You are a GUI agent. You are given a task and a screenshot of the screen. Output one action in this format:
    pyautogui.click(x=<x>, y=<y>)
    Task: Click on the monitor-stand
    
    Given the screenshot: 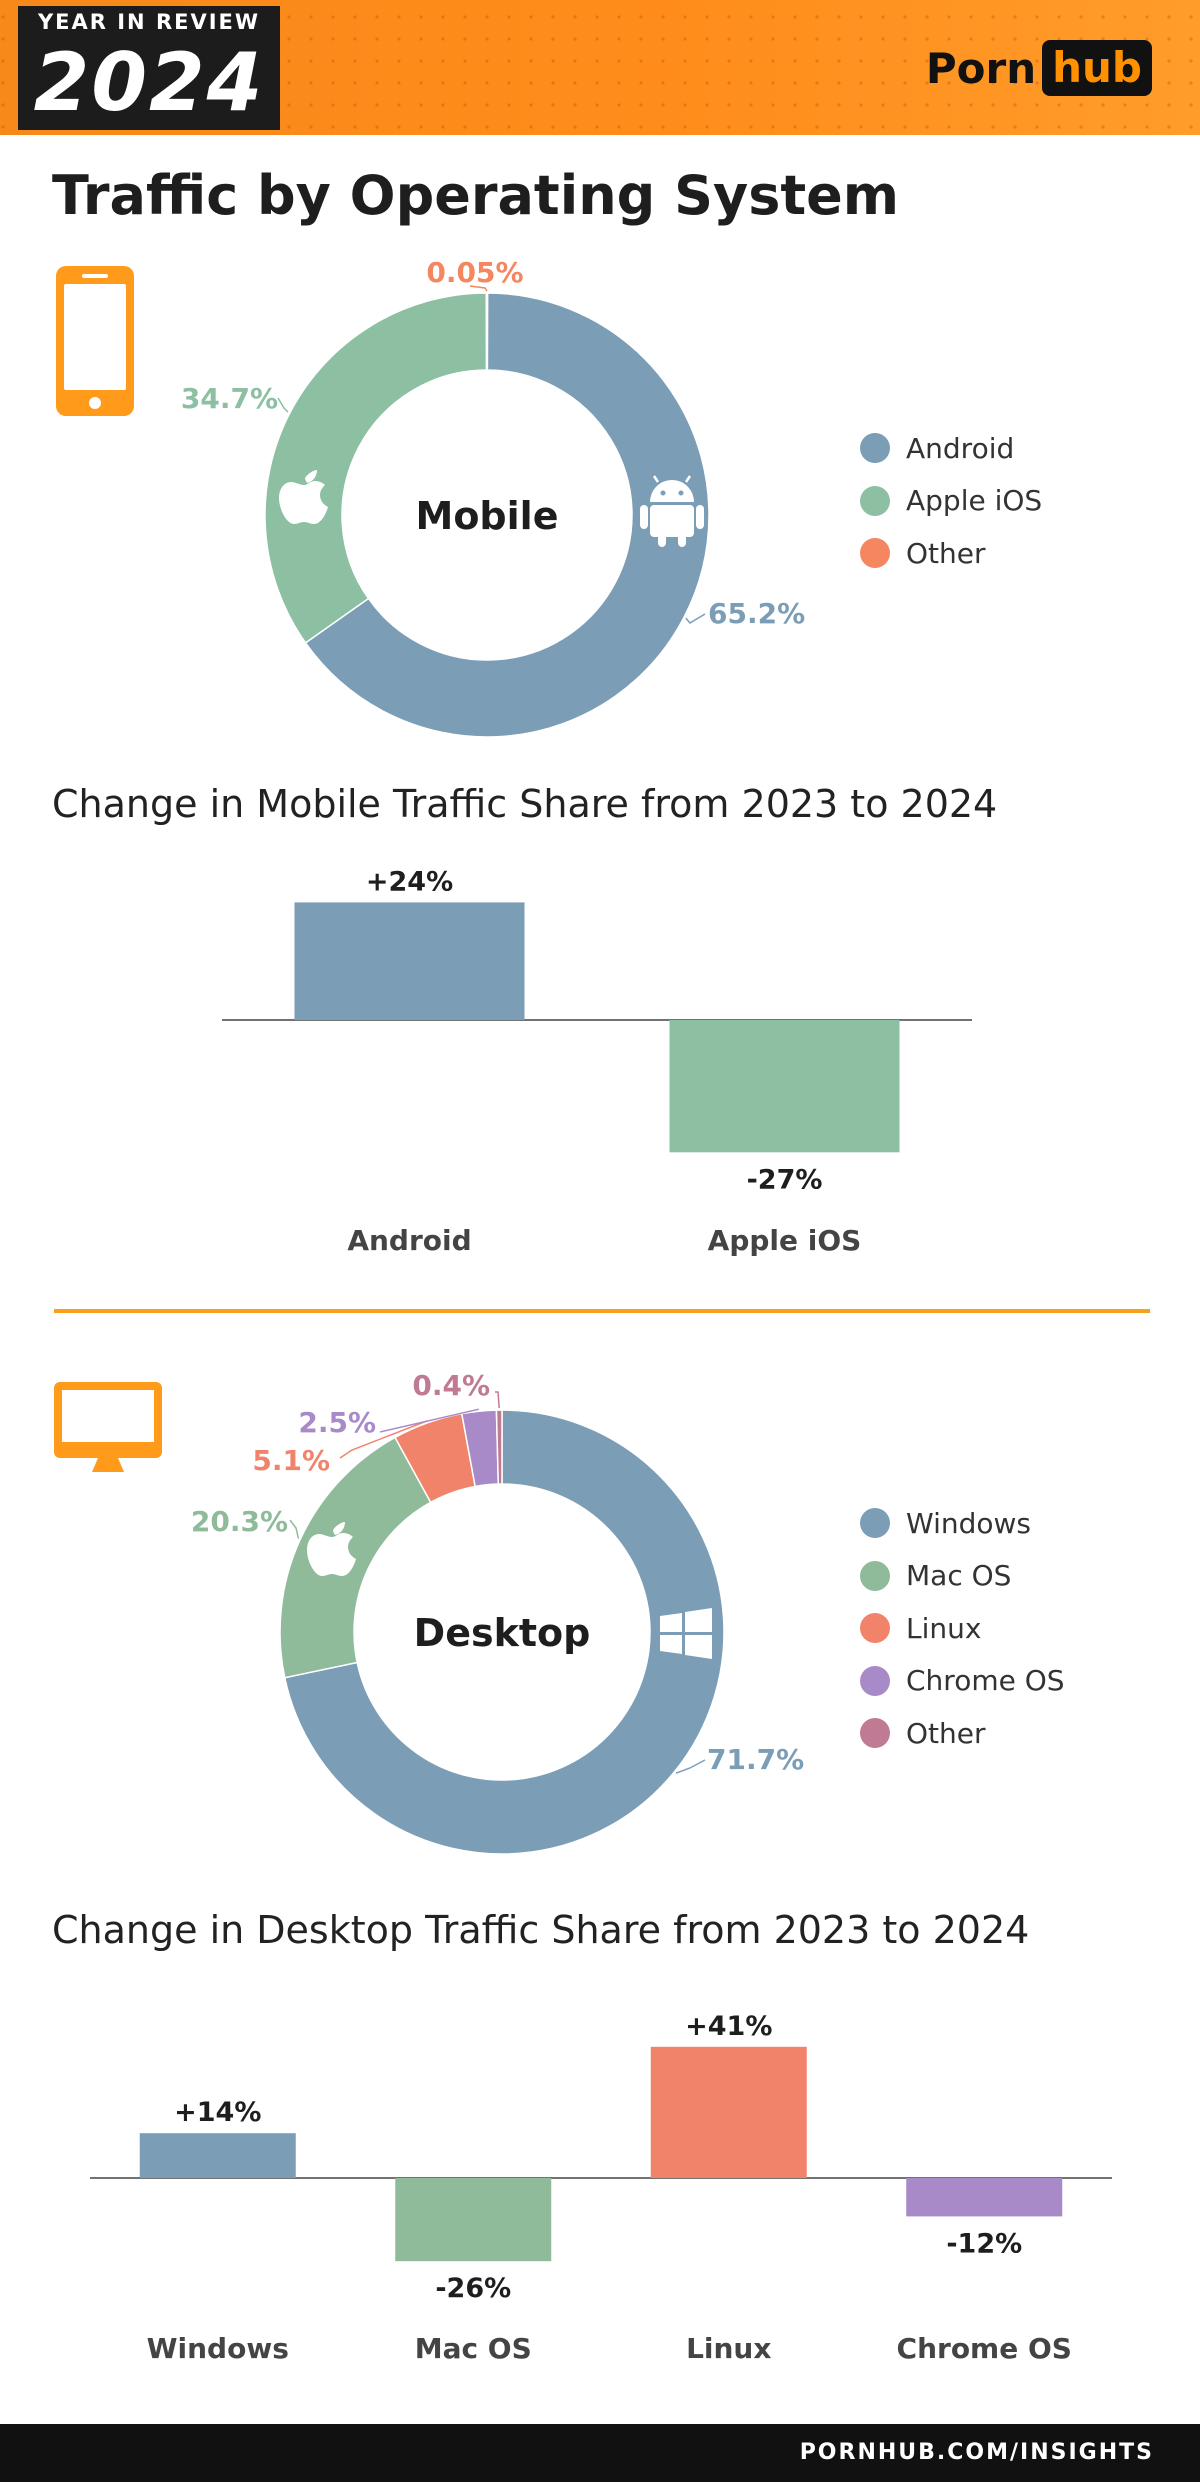 What is the action you would take?
    pyautogui.click(x=108, y=1465)
    